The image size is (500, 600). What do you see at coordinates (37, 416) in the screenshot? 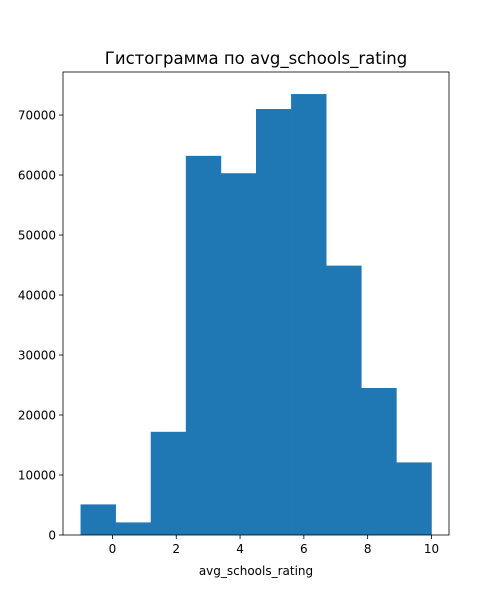
I see `y-tick-label: 20000` at bounding box center [37, 416].